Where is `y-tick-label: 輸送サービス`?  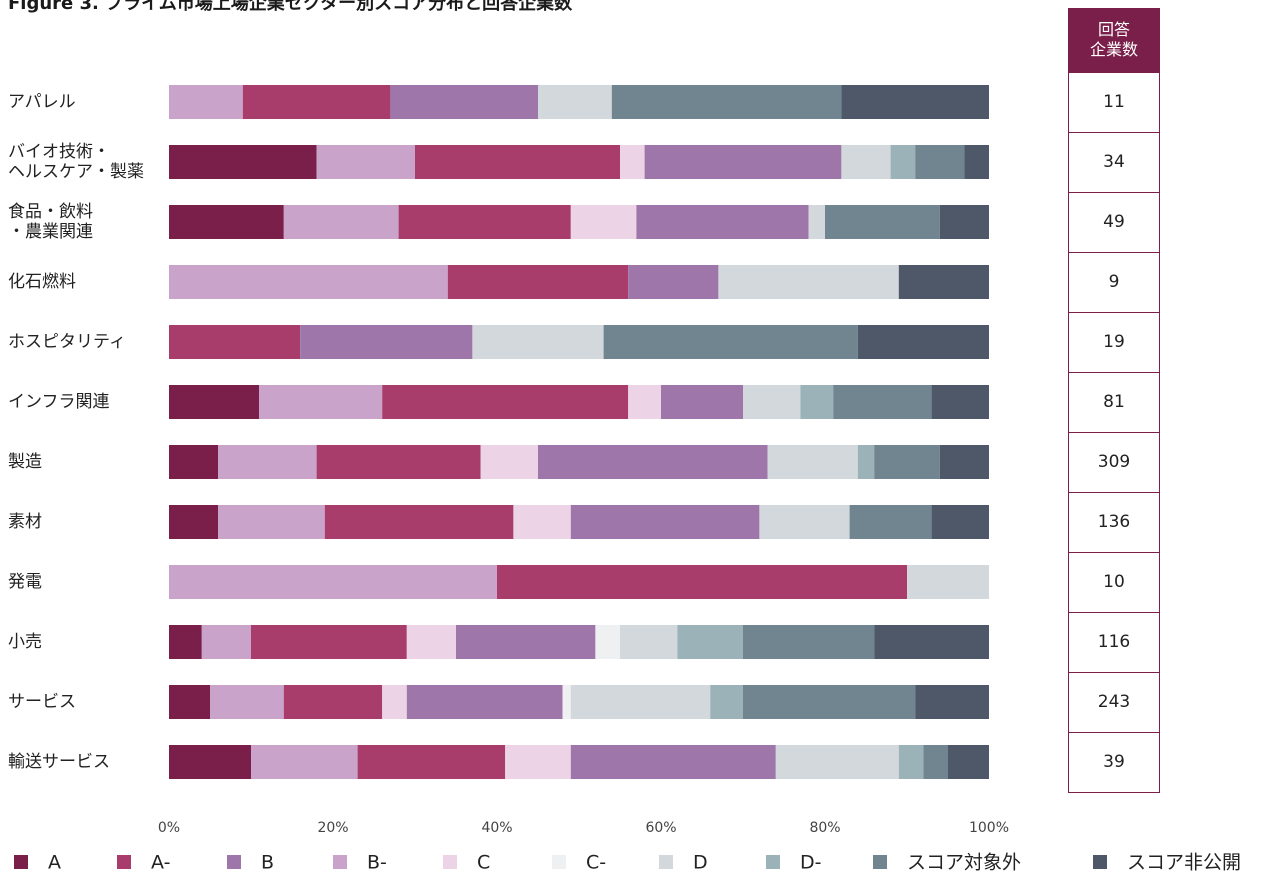 y-tick-label: 輸送サービス is located at coordinates (59, 762).